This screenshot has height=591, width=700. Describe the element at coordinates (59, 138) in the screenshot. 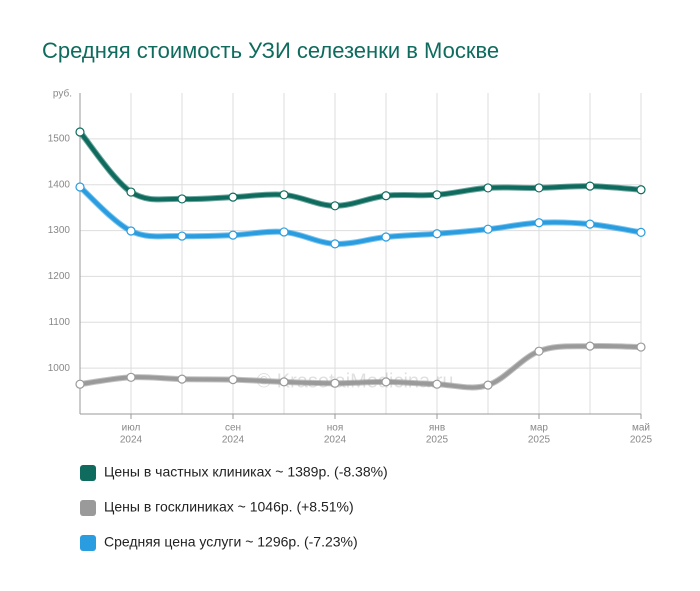

I see `y-tick-label: 1500` at that location.